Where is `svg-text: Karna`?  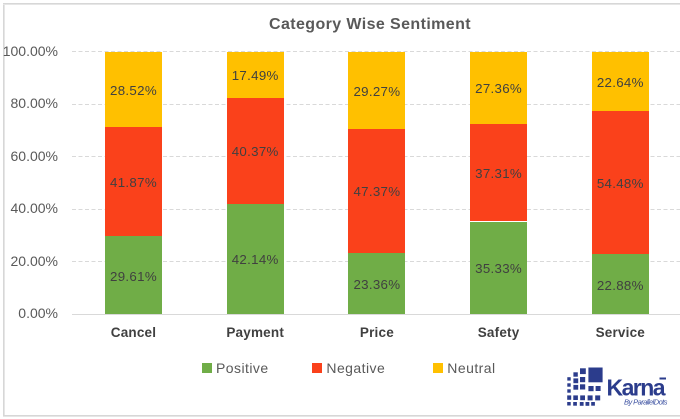
svg-text: Karna is located at coordinates (636, 388).